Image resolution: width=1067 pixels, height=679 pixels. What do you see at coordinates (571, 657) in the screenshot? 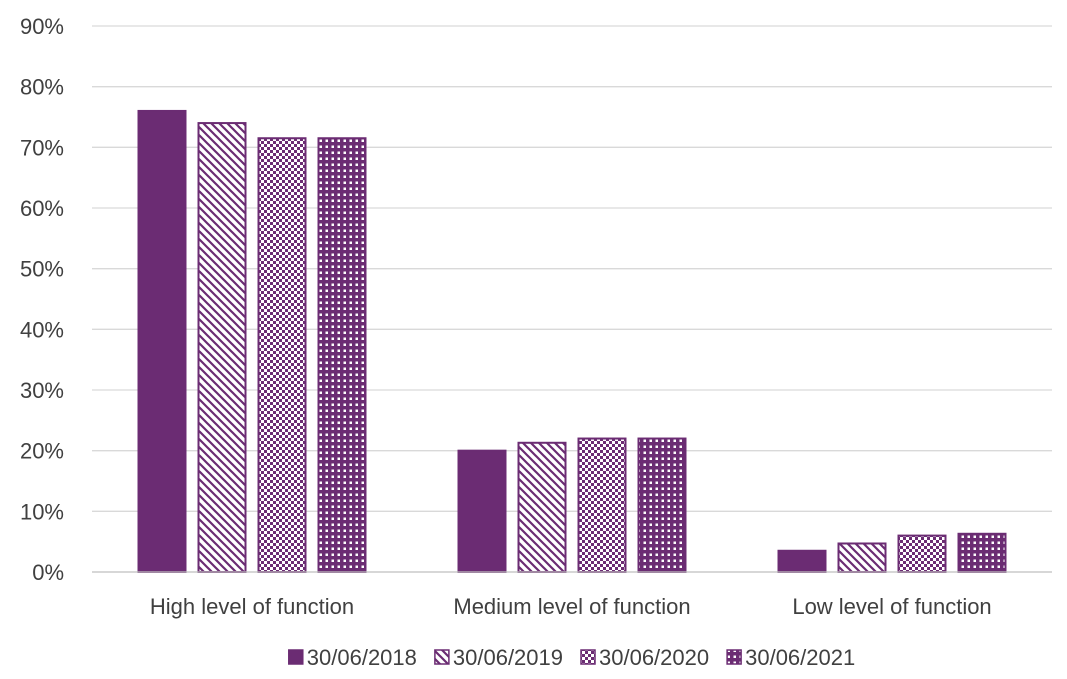
I see `legend: 30/06/2018 30/06/2019 30/06/2020 30/06/2021` at bounding box center [571, 657].